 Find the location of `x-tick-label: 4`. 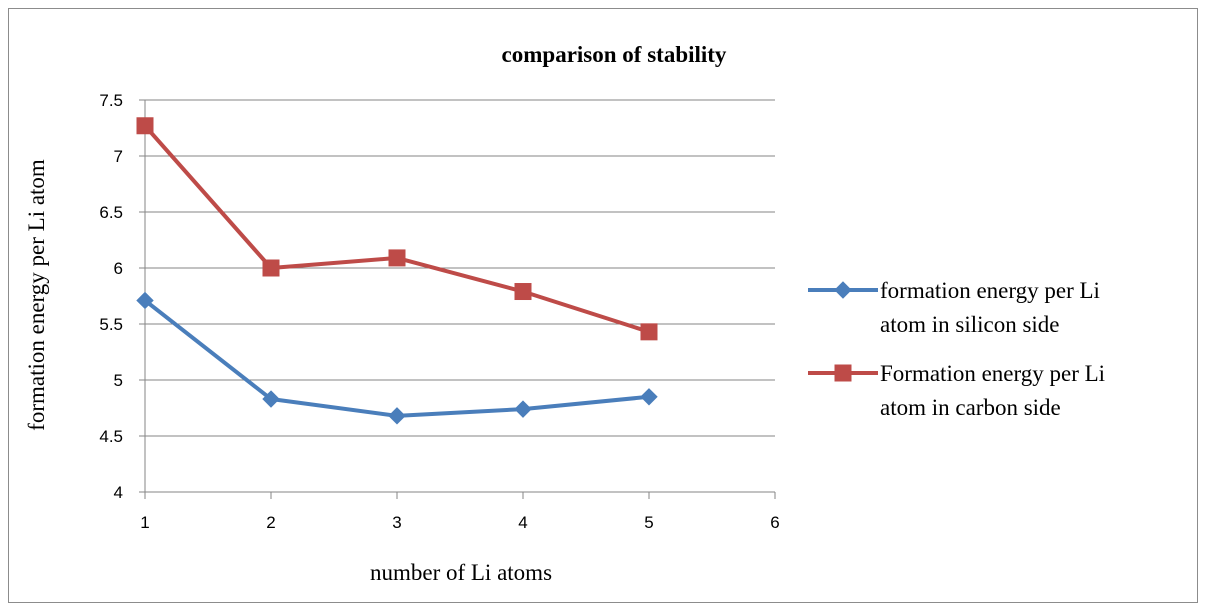

x-tick-label: 4 is located at coordinates (522, 522).